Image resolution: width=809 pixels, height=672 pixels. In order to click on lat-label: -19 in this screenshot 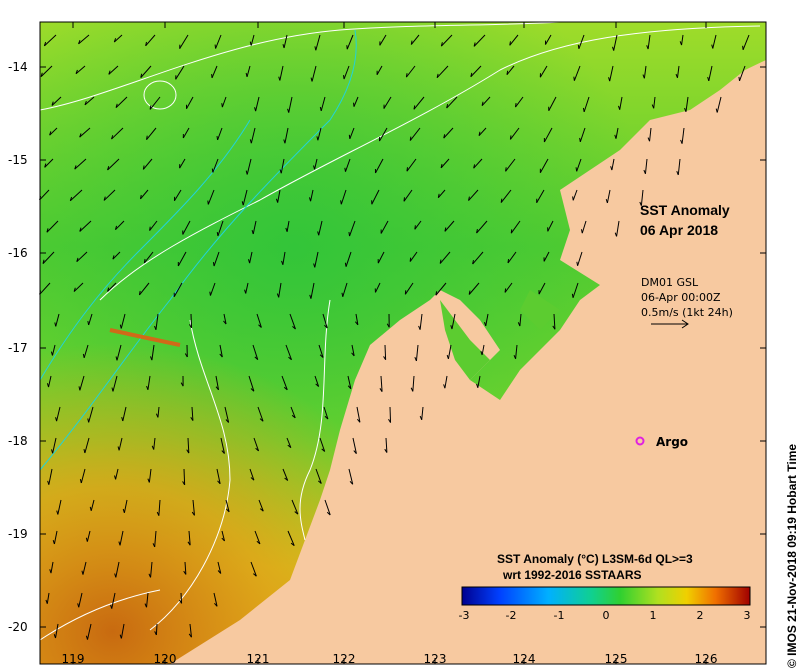, I will do `click(18, 534)`.